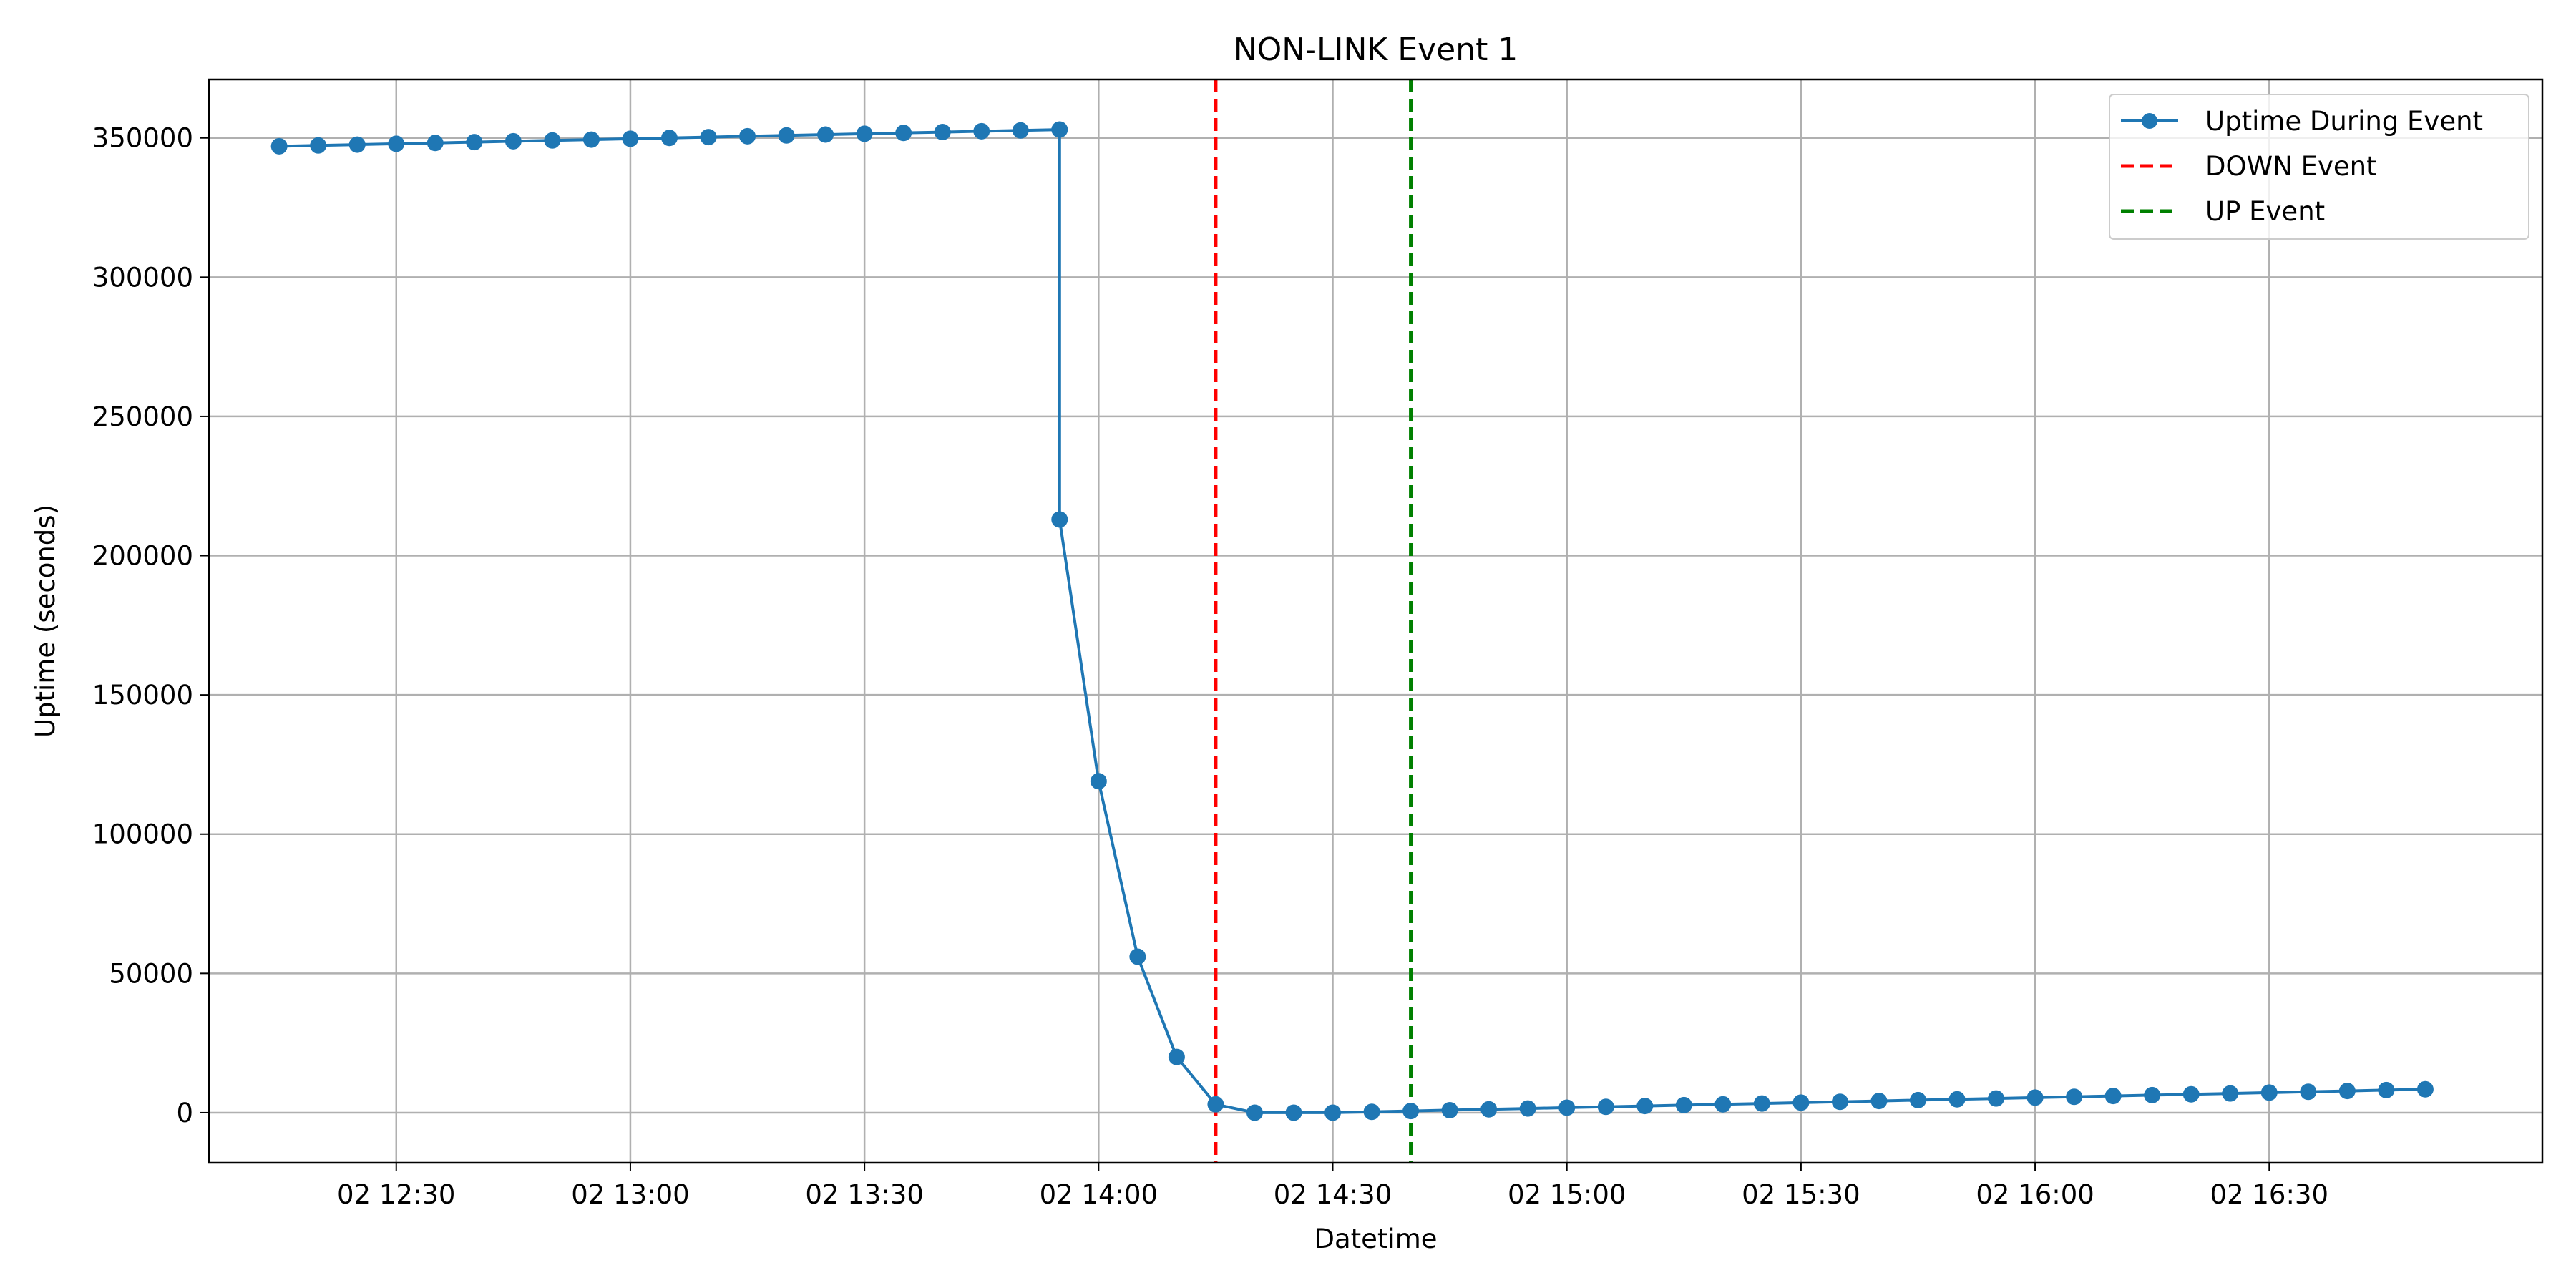 The image size is (2576, 1288). Describe the element at coordinates (1375, 1239) in the screenshot. I see `x-axis-title: Datetime` at that location.